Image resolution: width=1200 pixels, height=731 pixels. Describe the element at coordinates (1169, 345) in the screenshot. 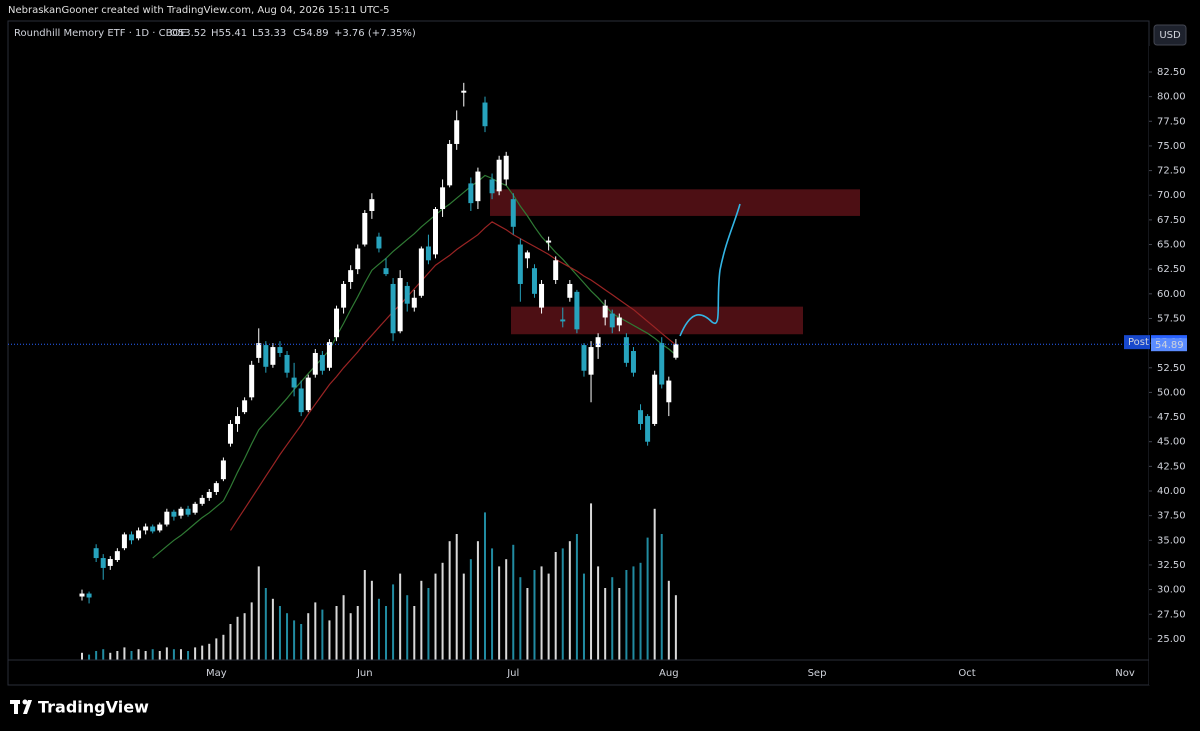

I see `last-price-tag` at that location.